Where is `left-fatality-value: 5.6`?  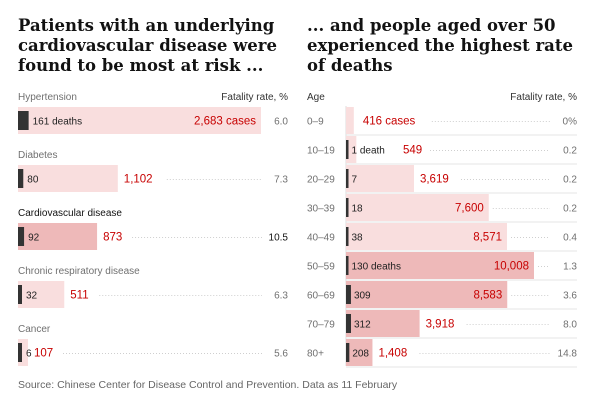
left-fatality-value: 5.6 is located at coordinates (281, 354).